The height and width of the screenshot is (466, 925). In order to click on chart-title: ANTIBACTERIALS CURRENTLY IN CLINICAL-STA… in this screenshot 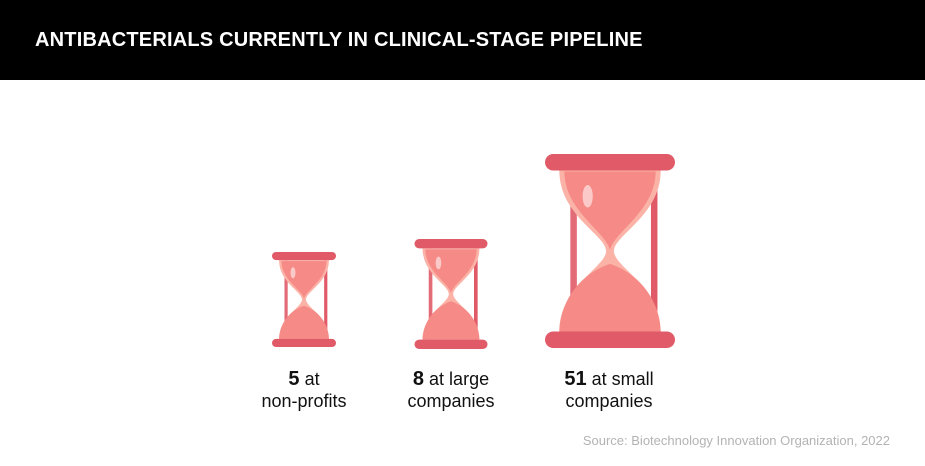, I will do `click(339, 40)`.